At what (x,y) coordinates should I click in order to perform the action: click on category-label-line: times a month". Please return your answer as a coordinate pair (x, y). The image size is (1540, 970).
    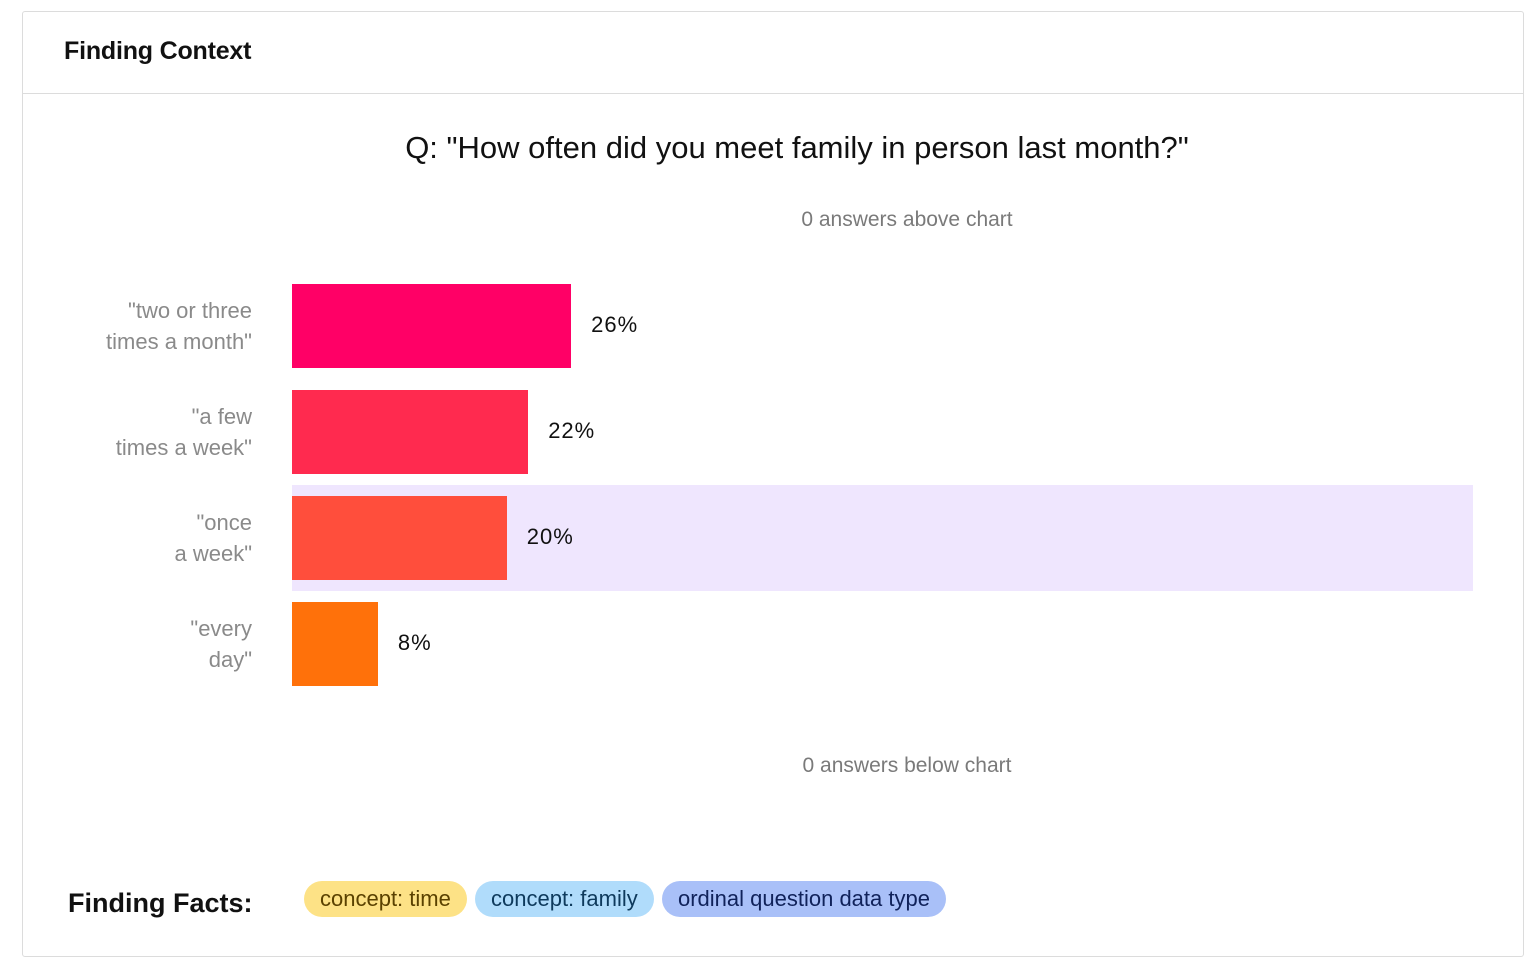
    Looking at the image, I should click on (179, 341).